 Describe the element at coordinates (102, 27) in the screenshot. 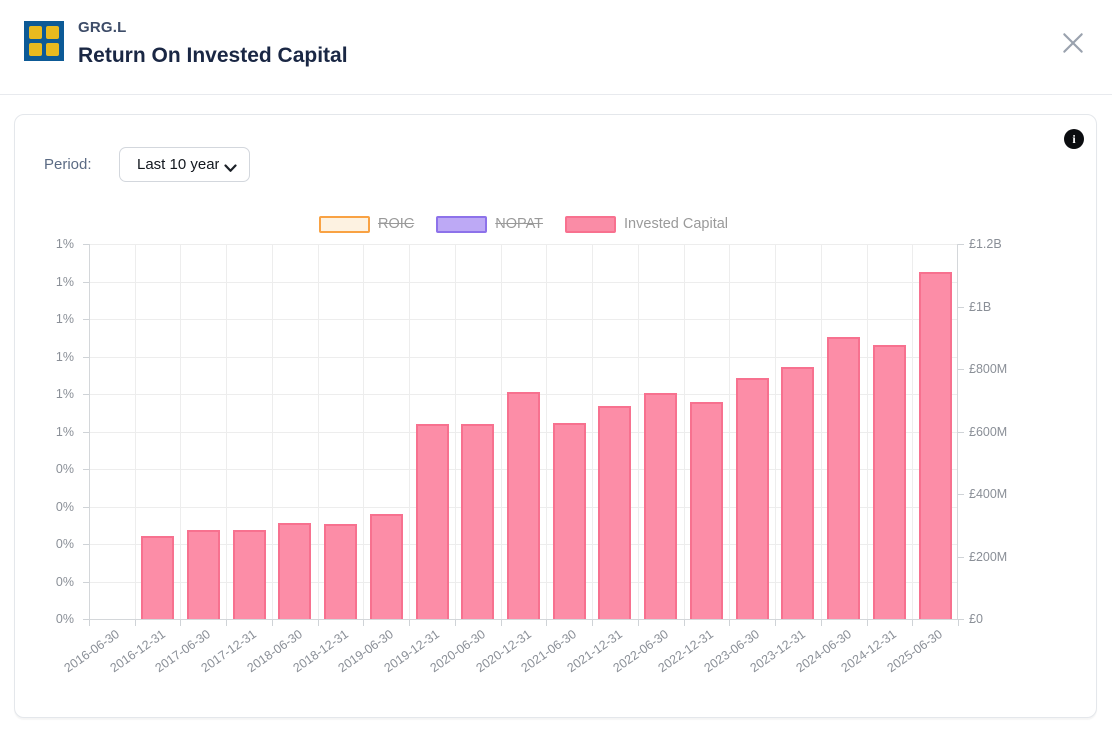

I see `ticker-symbol: GRG.L` at that location.